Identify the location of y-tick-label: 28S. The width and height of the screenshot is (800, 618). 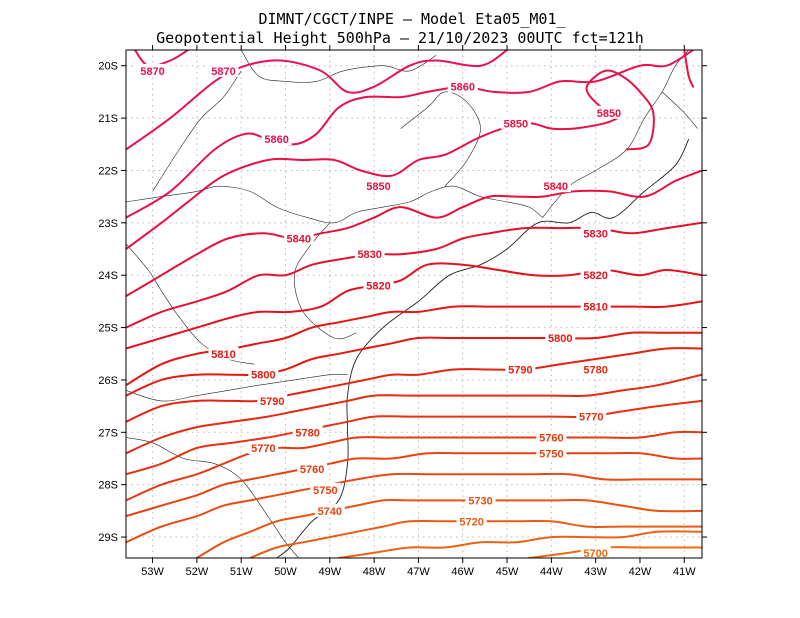
(108, 486).